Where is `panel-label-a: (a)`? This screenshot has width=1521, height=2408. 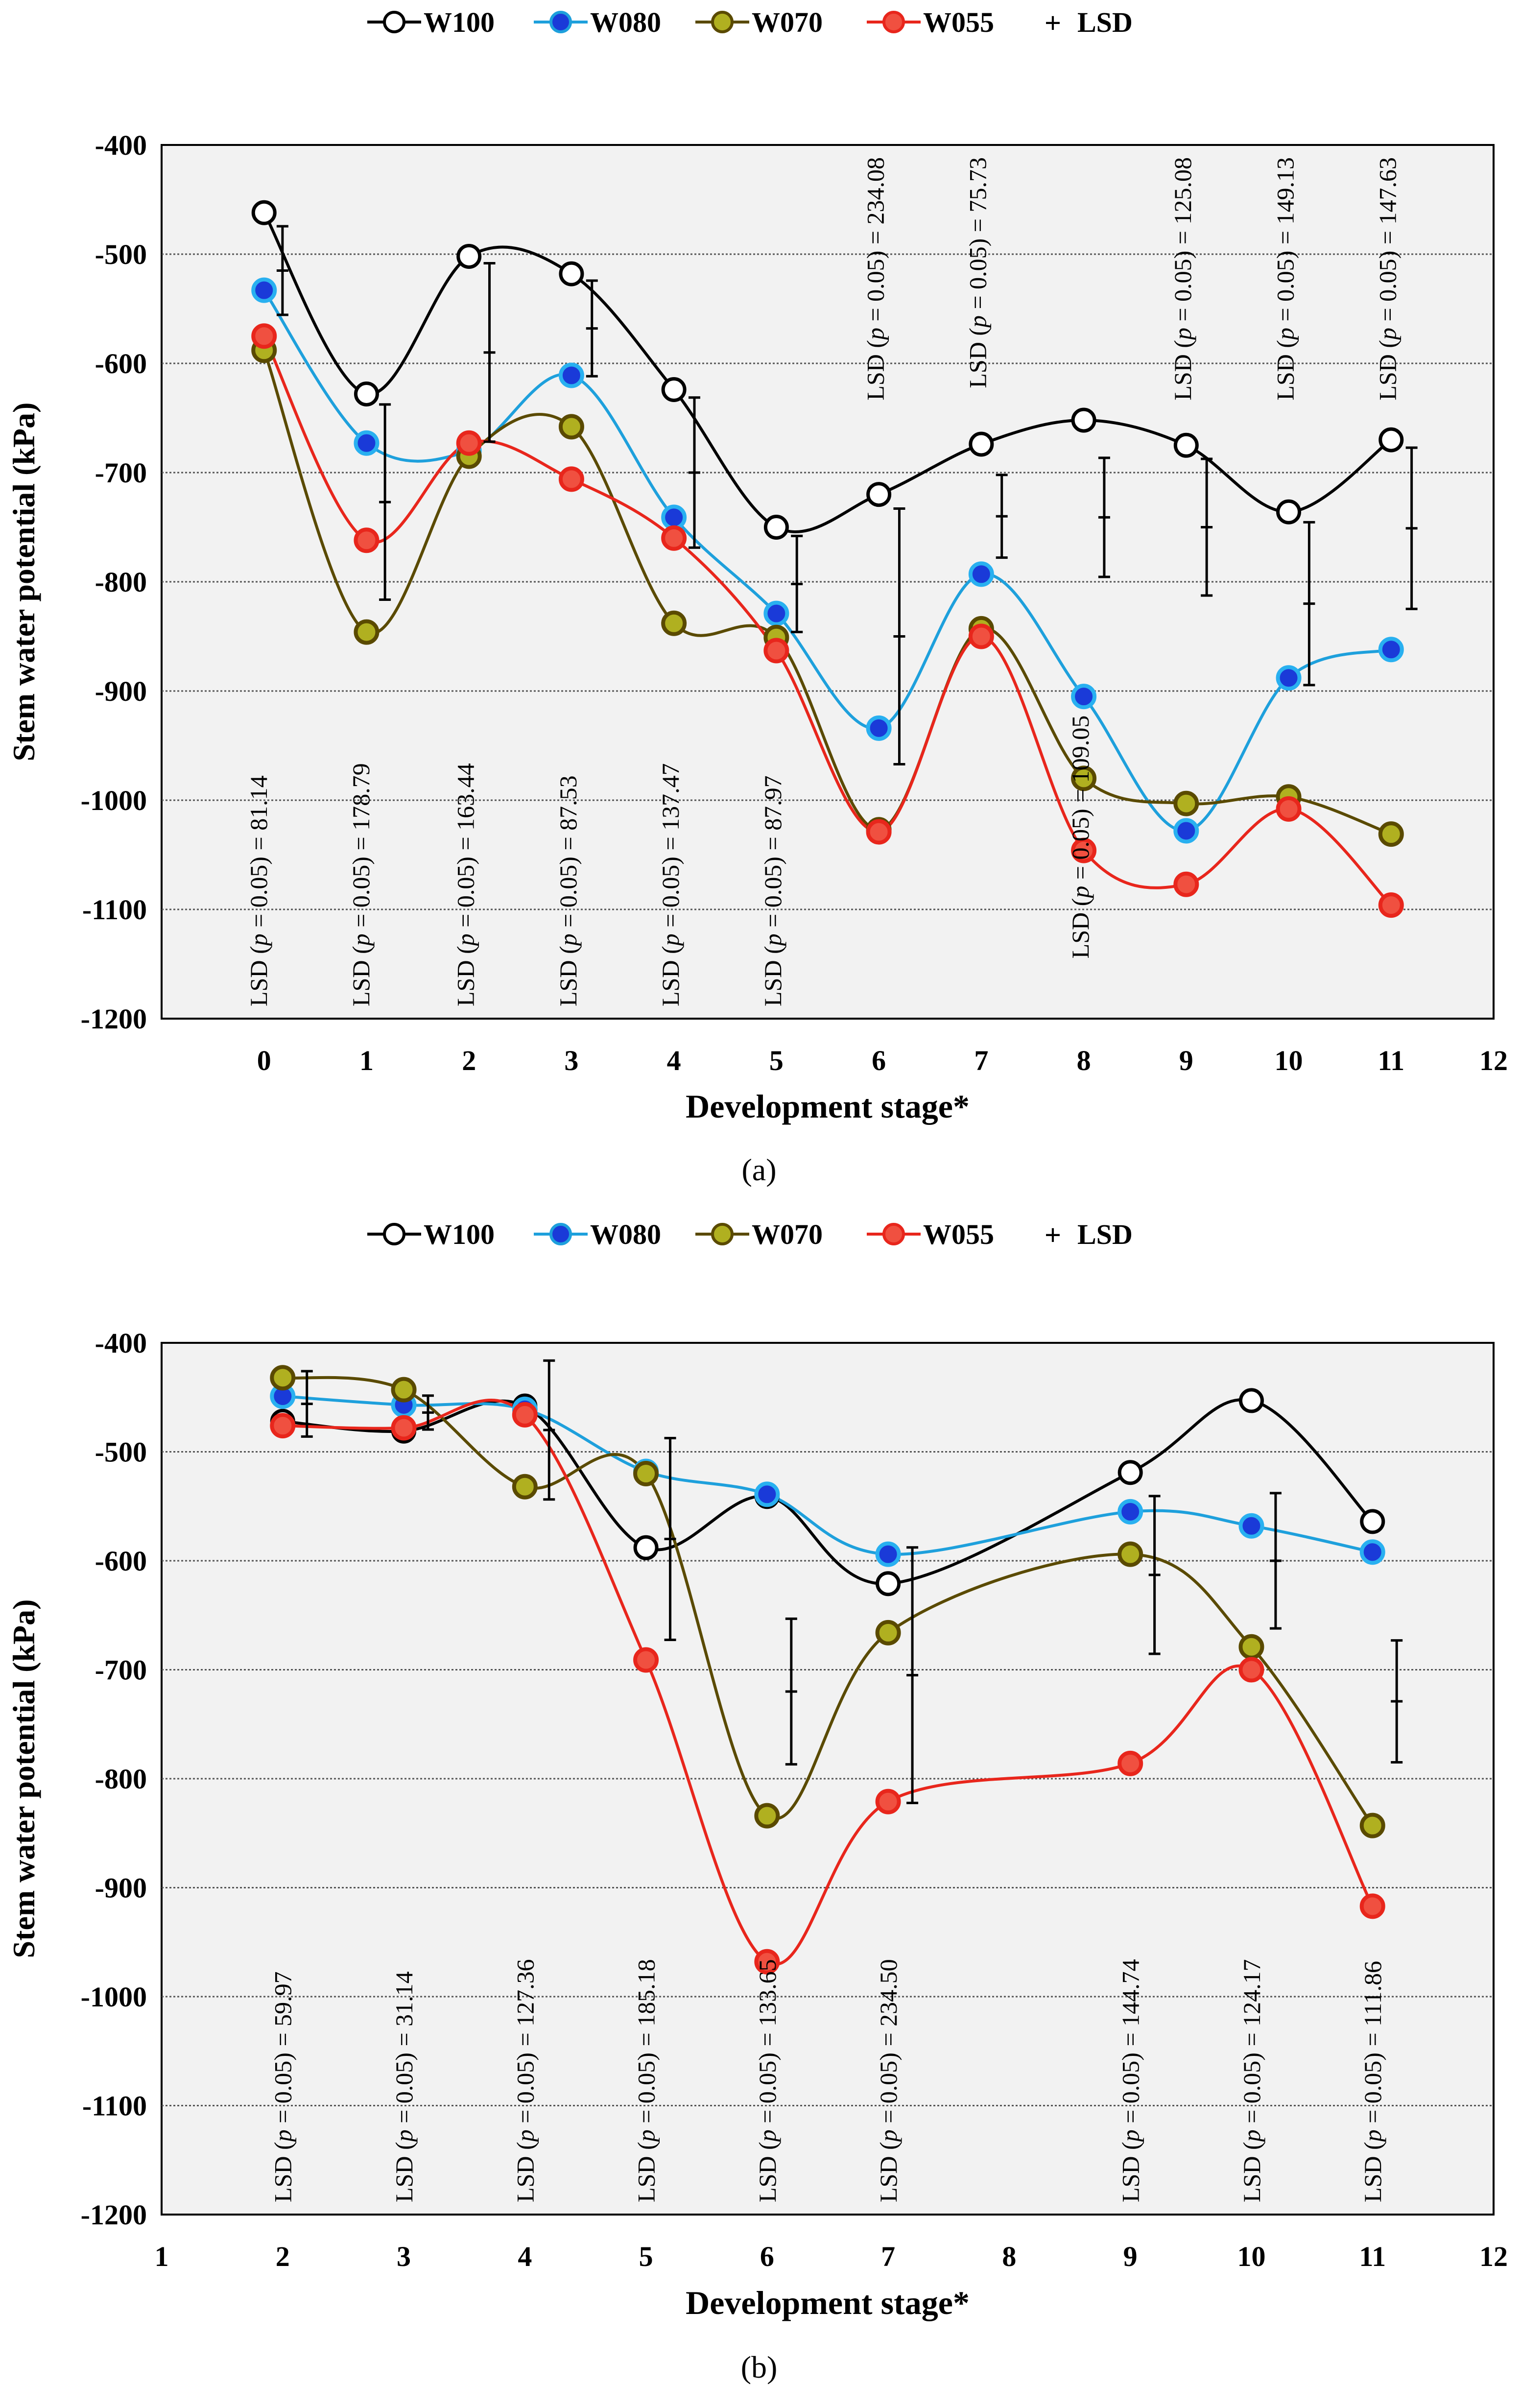 panel-label-a: (a) is located at coordinates (758, 1169).